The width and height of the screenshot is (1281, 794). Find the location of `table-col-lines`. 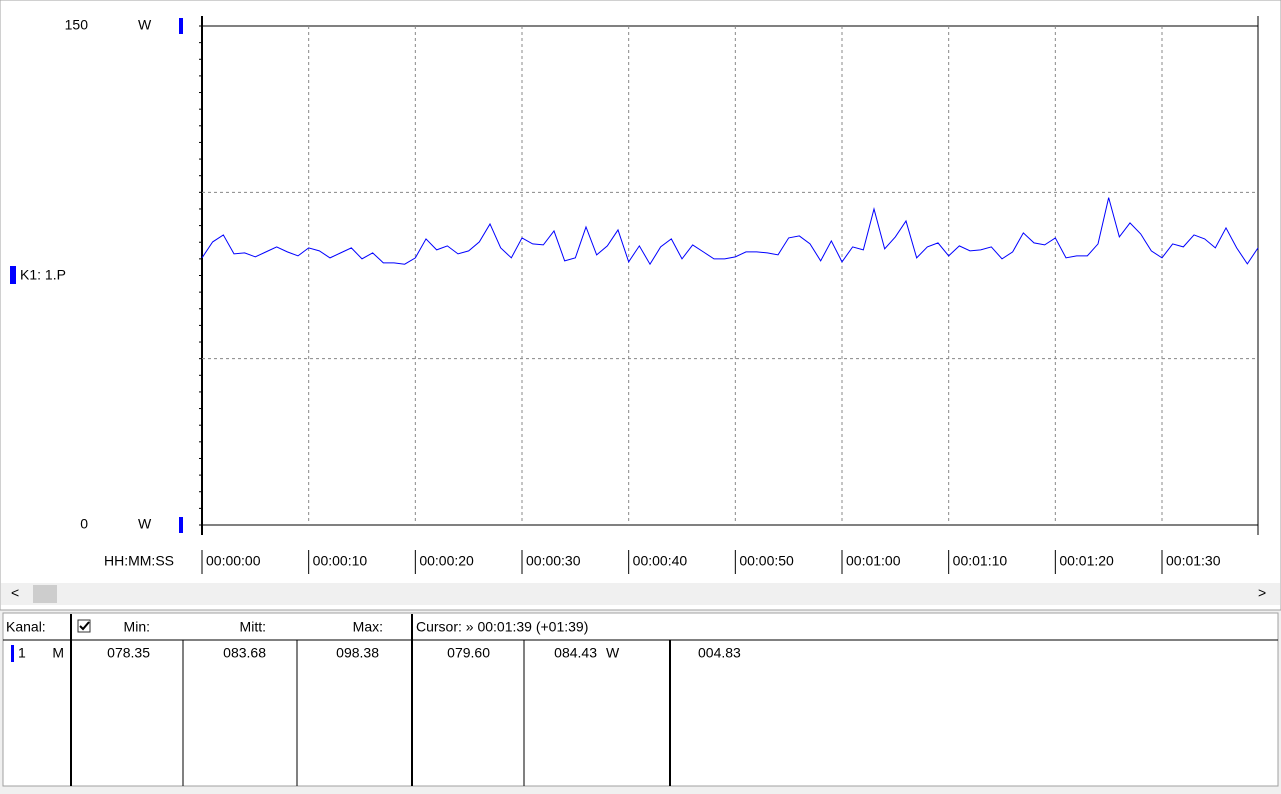

table-col-lines is located at coordinates (370, 700).